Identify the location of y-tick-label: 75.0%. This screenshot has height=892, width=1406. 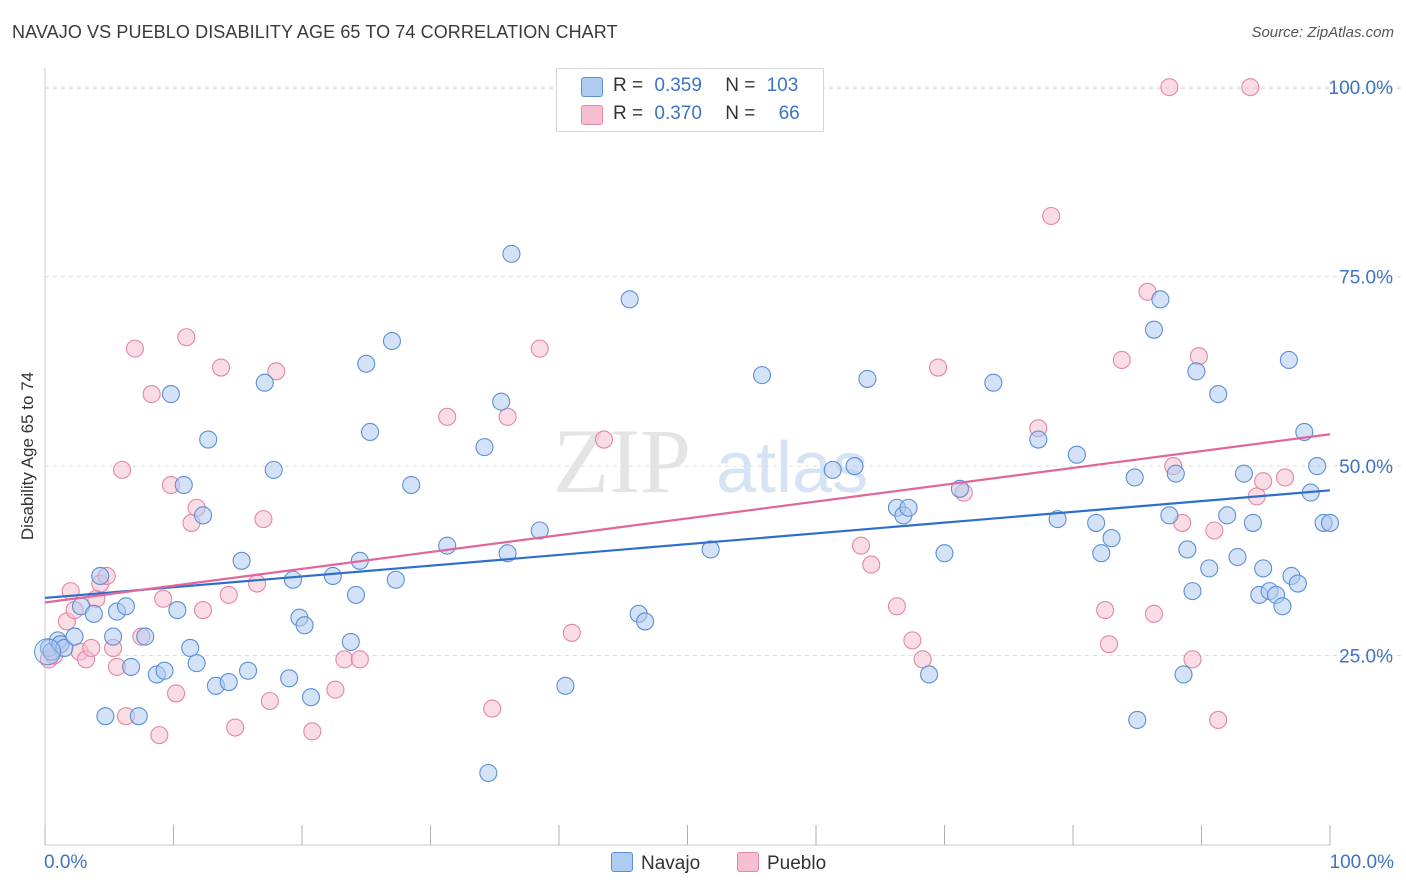
(1366, 278).